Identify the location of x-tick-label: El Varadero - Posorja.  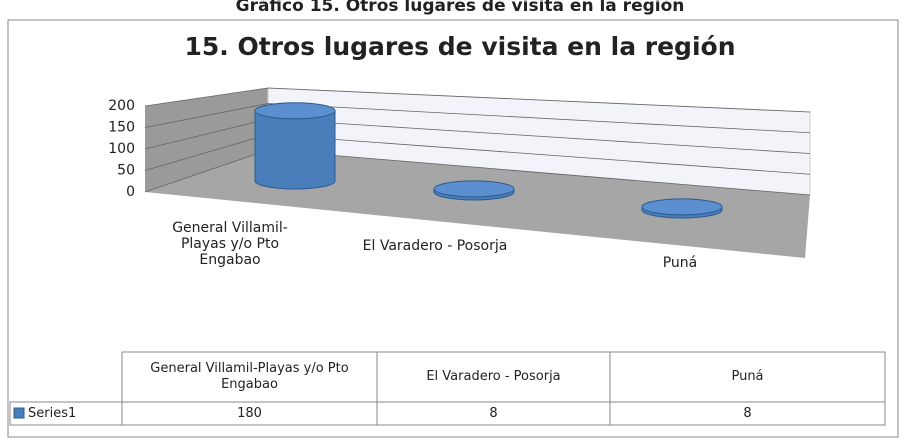
(435, 246).